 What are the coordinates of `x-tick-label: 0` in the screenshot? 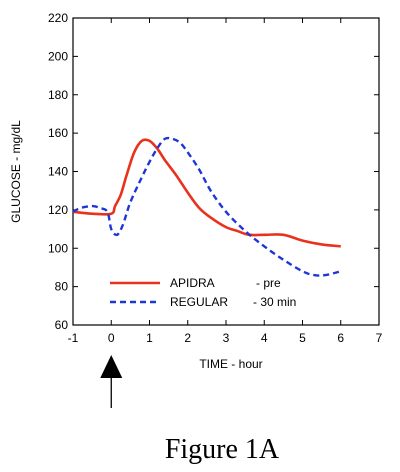 It's located at (111, 338).